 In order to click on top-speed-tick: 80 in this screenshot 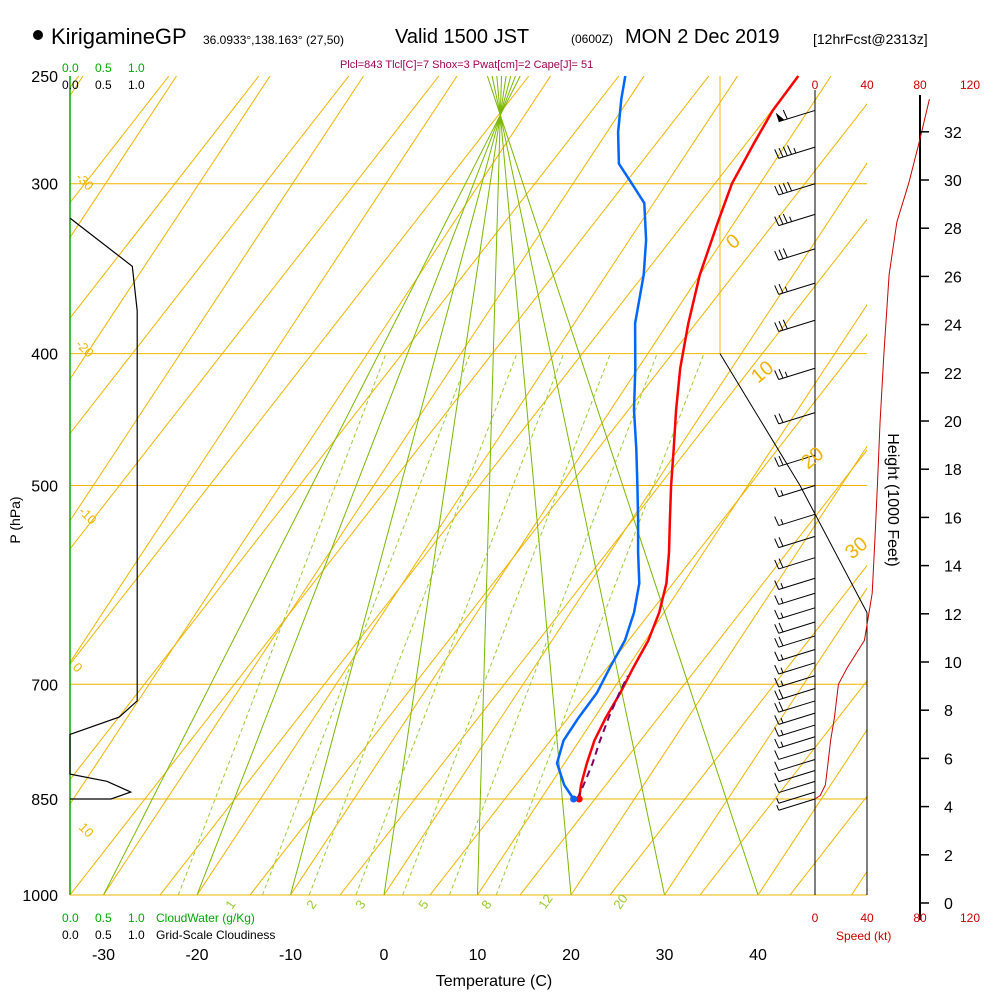, I will do `click(920, 85)`.